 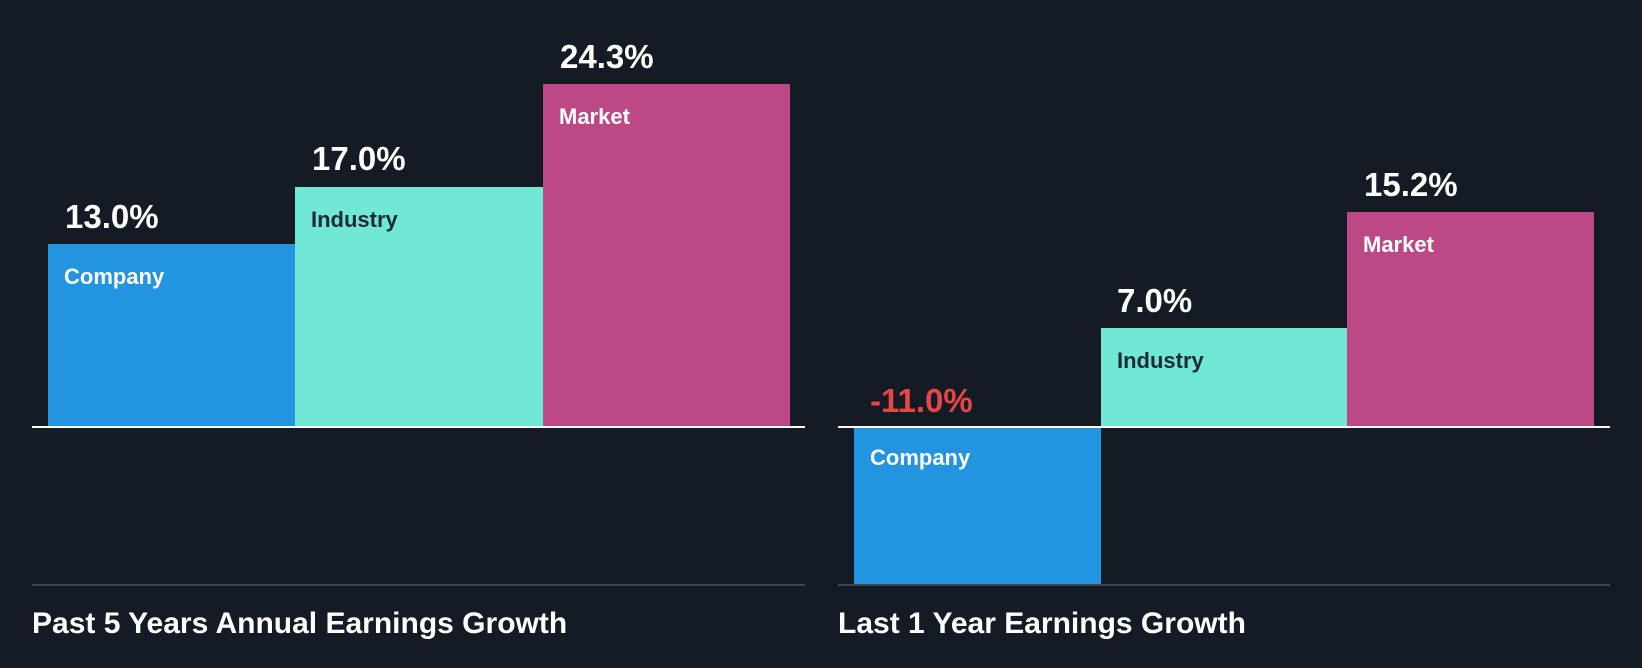 What do you see at coordinates (112, 216) in the screenshot?
I see `value-label-company: 13.0%` at bounding box center [112, 216].